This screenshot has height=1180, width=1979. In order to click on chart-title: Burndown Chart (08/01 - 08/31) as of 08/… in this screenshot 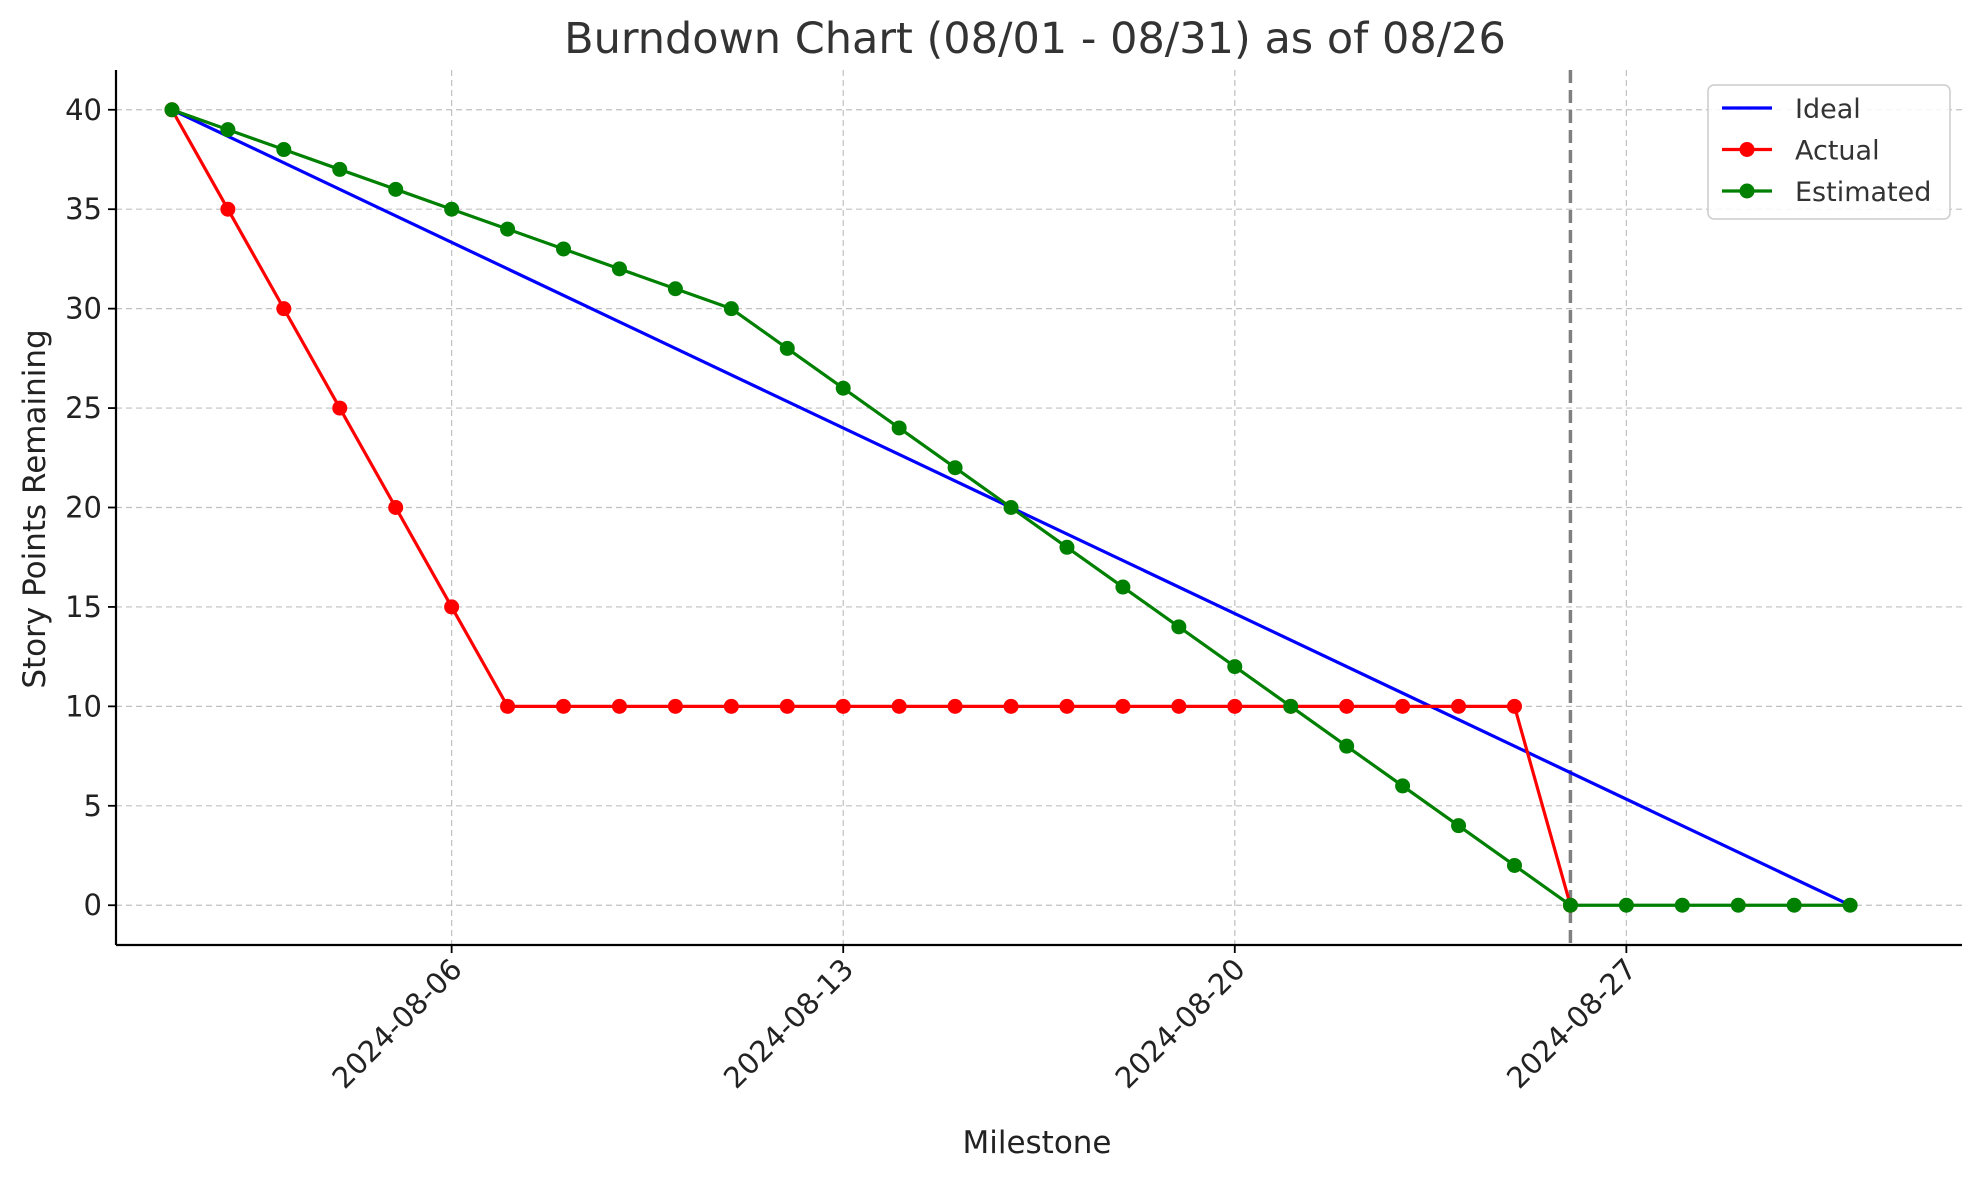, I will do `click(1035, 39)`.